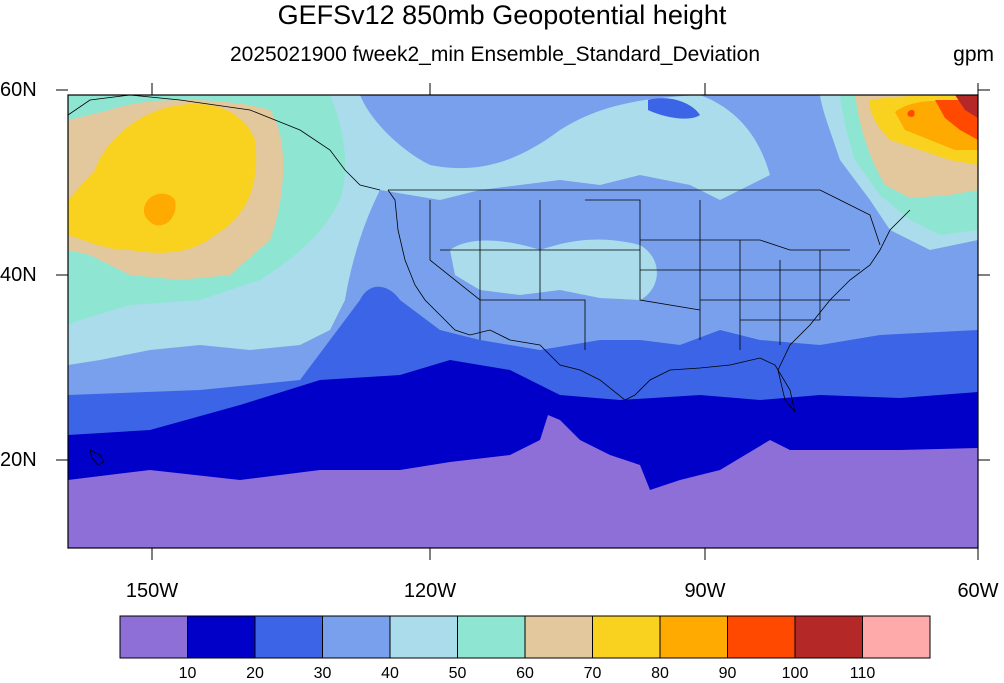 Image resolution: width=1004 pixels, height=683 pixels. Describe the element at coordinates (159, 209) in the screenshot. I see `contour-90-100-west` at that location.